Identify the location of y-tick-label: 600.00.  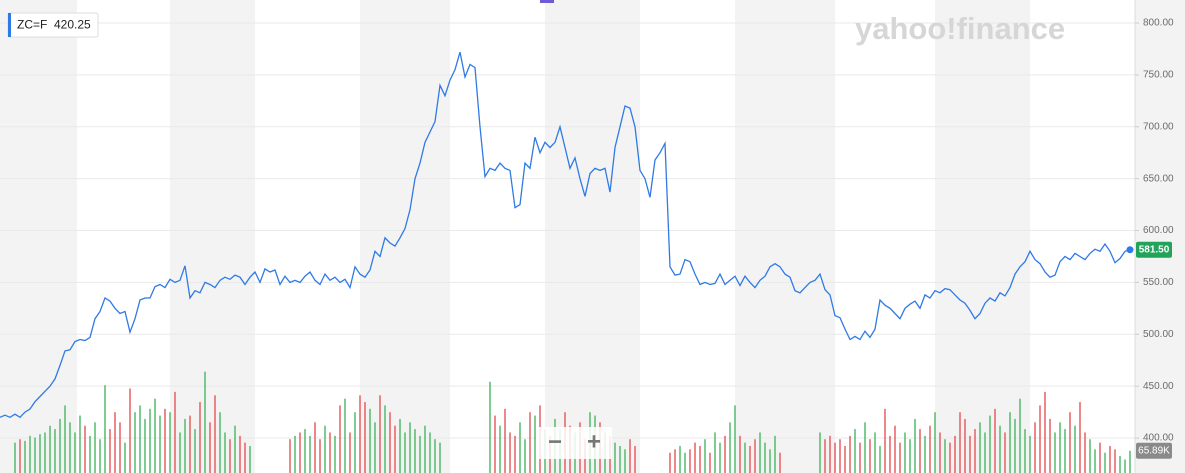
(1158, 230).